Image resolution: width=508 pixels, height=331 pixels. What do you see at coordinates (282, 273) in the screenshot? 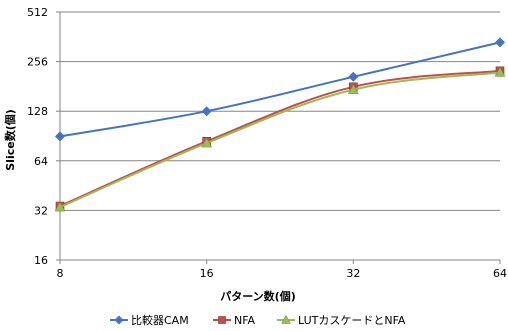
I see `x-tick-labels: 8 16 32 64` at bounding box center [282, 273].